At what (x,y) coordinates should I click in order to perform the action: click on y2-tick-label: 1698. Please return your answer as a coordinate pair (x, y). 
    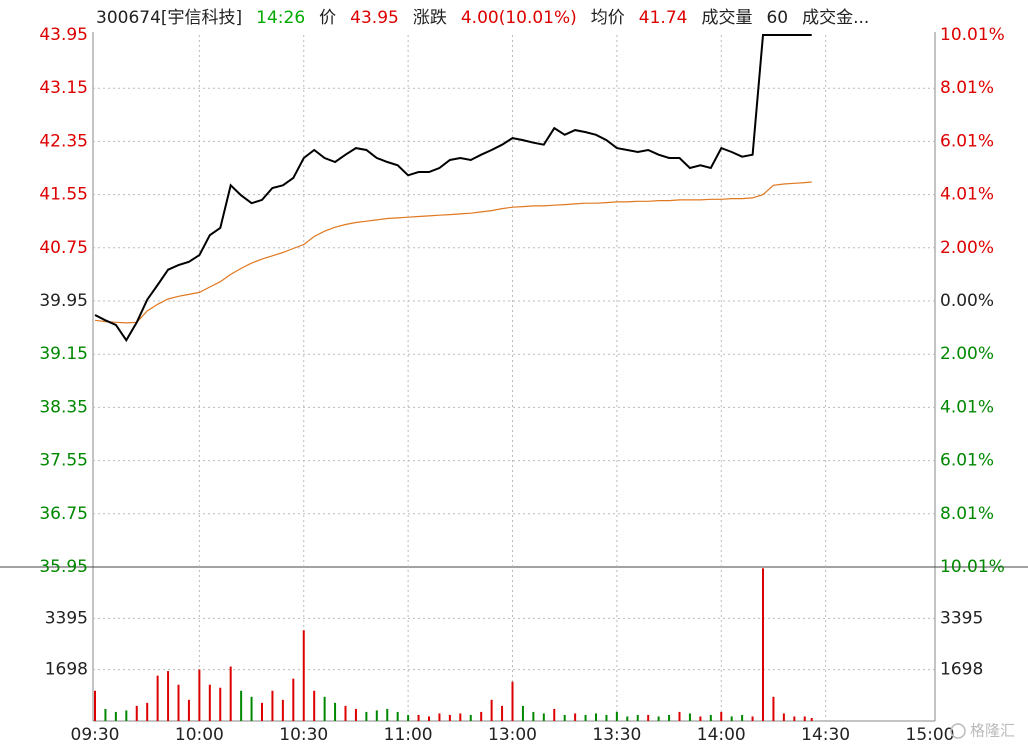
    Looking at the image, I should click on (961, 670).